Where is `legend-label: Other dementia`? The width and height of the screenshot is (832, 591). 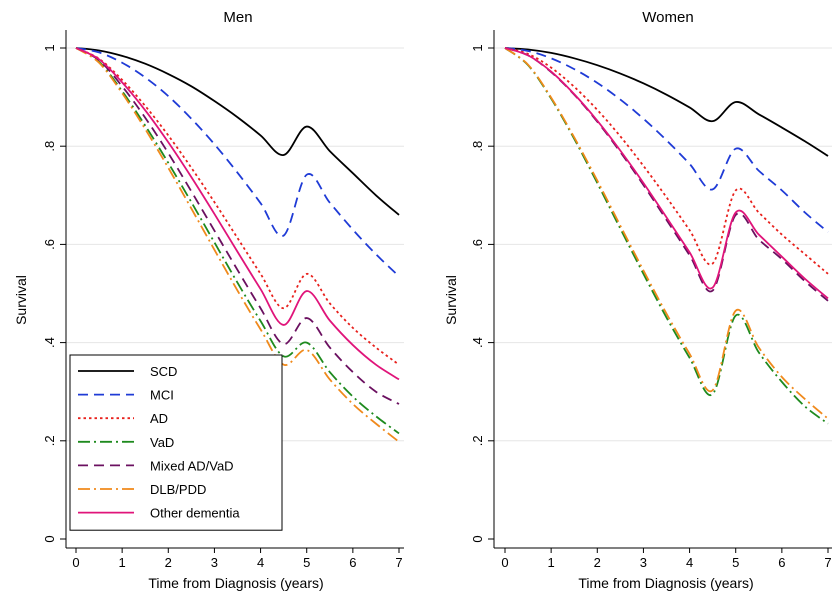 legend-label: Other dementia is located at coordinates (195, 513).